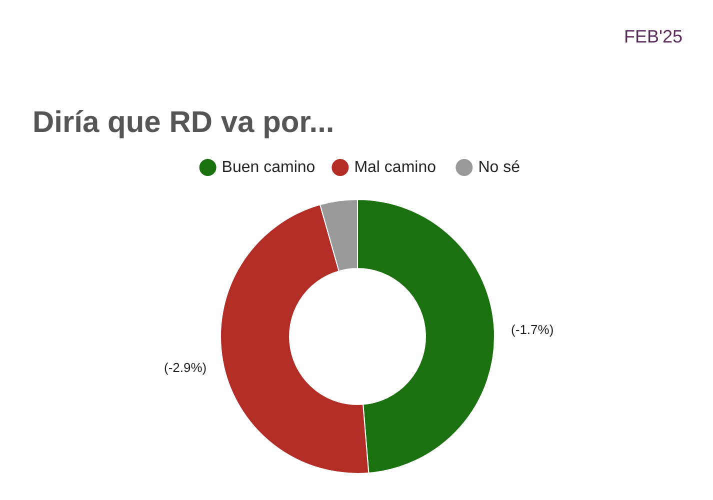 The image size is (713, 500). Describe the element at coordinates (499, 167) in the screenshot. I see `legend-label: No sé` at that location.